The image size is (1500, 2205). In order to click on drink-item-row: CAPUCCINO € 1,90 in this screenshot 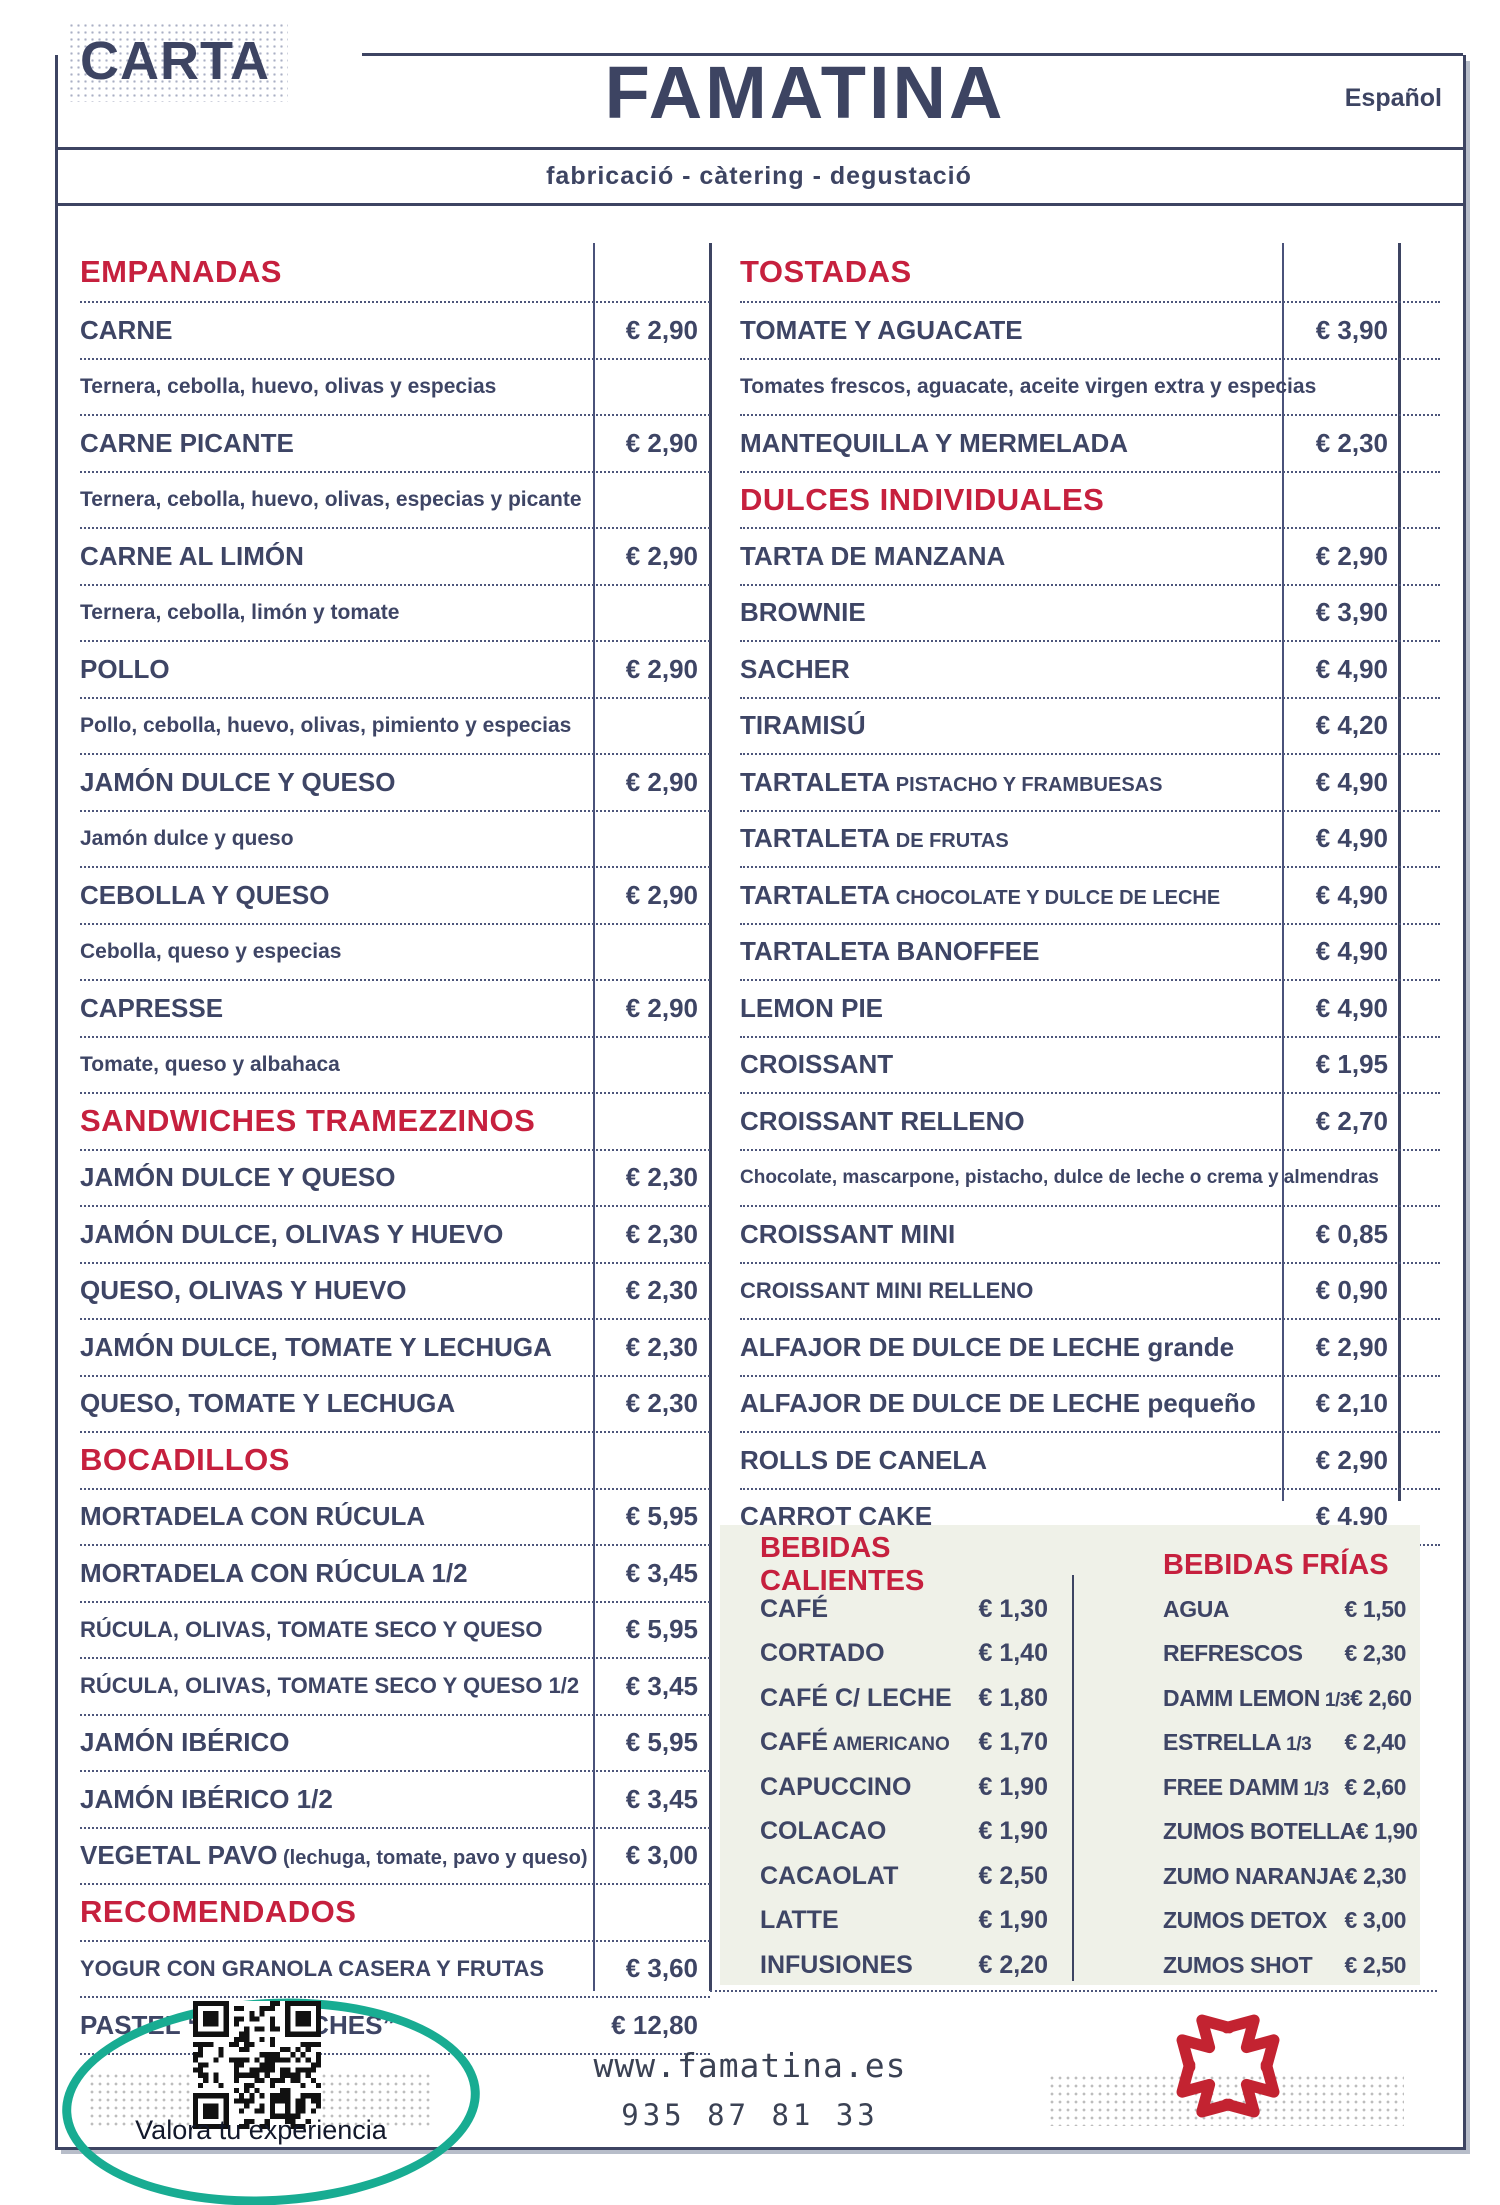, I will do `click(904, 1787)`.